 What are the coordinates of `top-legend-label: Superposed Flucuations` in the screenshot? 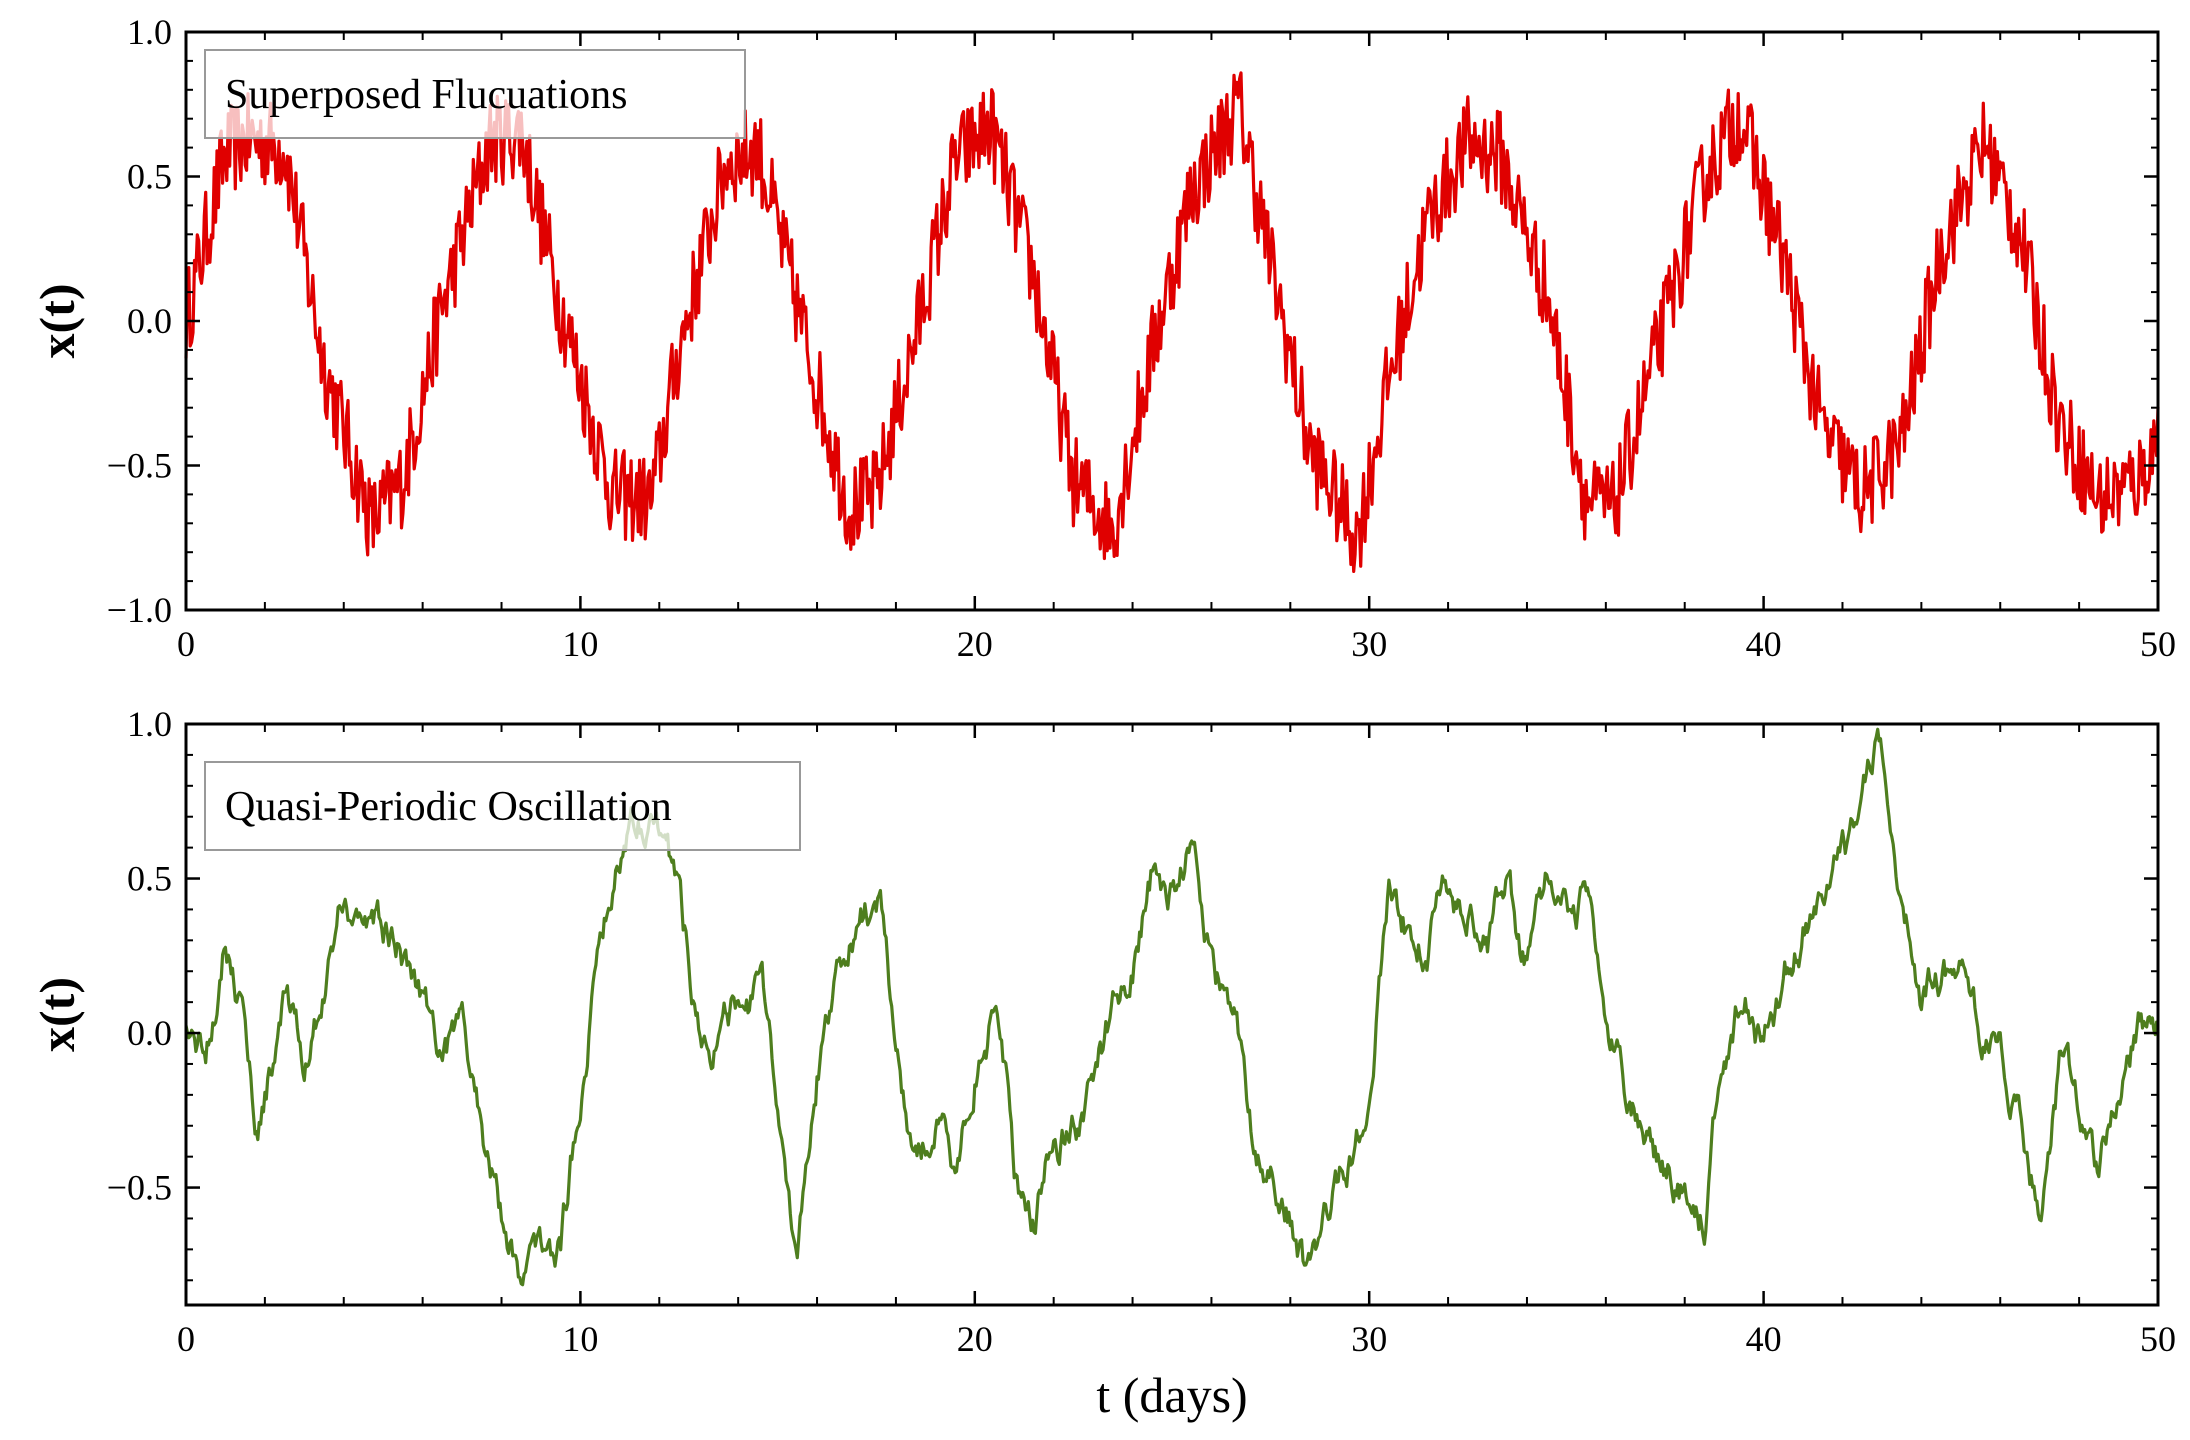 It's located at (426, 95).